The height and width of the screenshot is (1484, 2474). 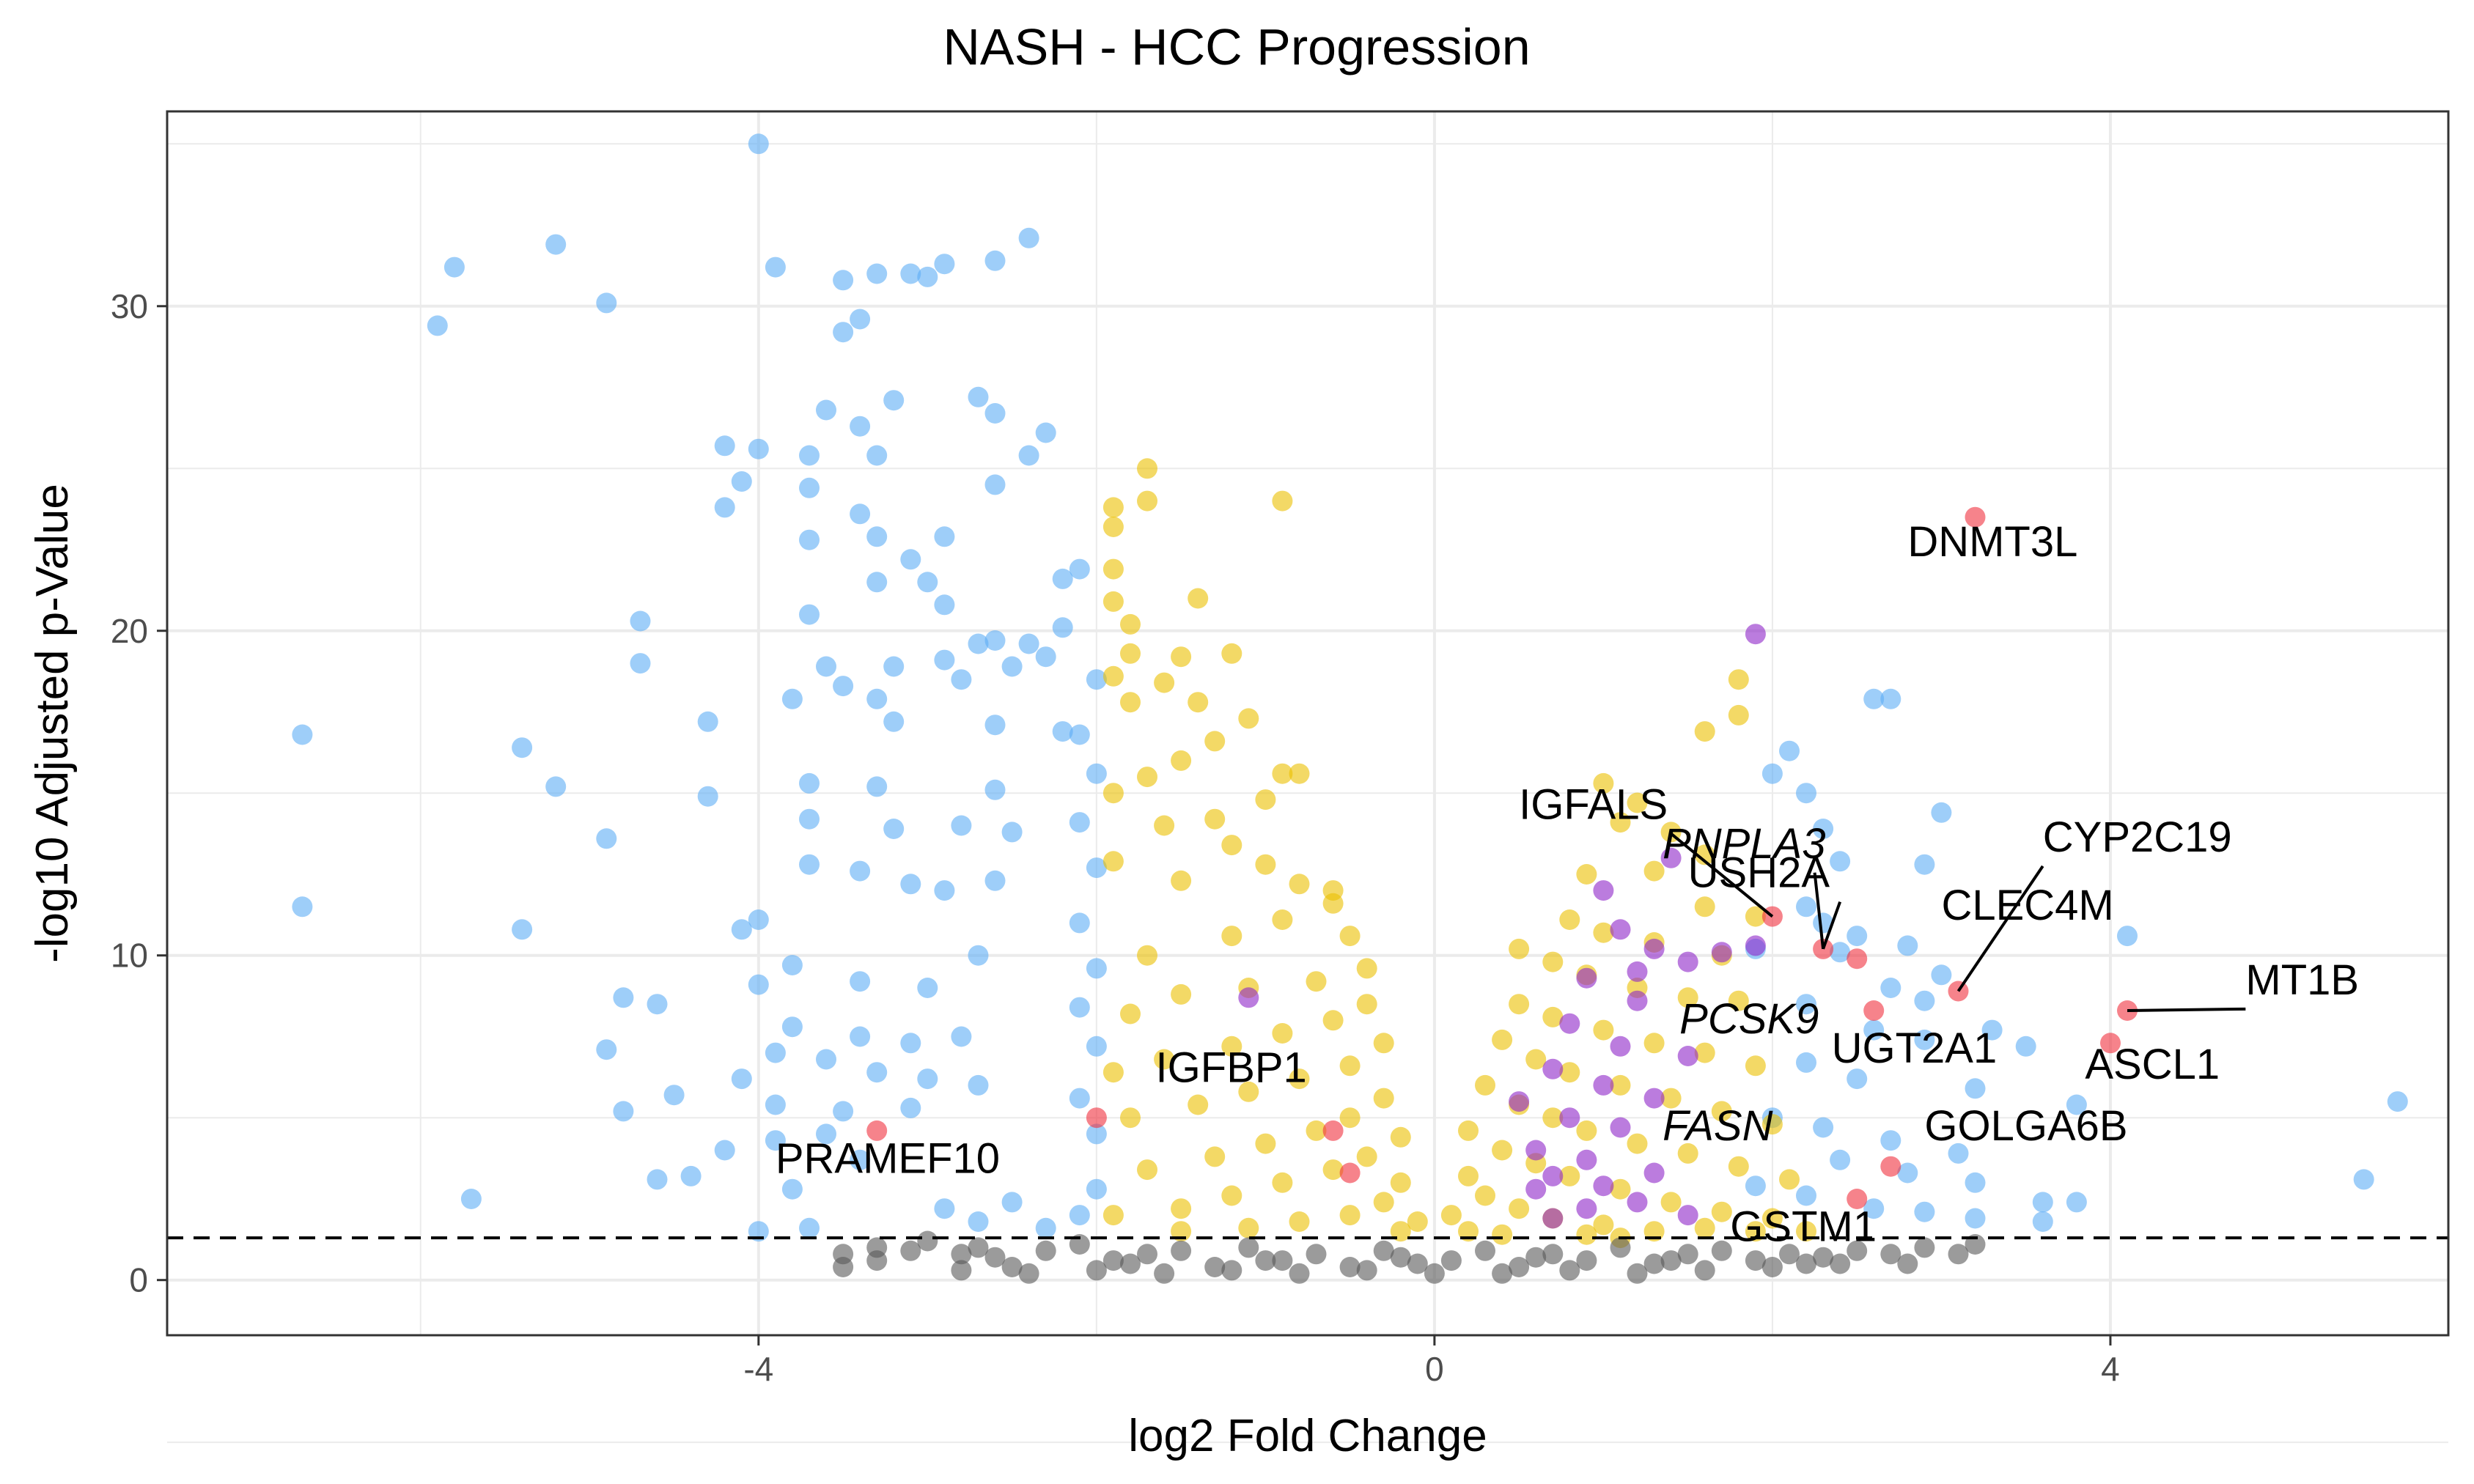 What do you see at coordinates (1231, 1067) in the screenshot?
I see `gene-label: IGFBP1` at bounding box center [1231, 1067].